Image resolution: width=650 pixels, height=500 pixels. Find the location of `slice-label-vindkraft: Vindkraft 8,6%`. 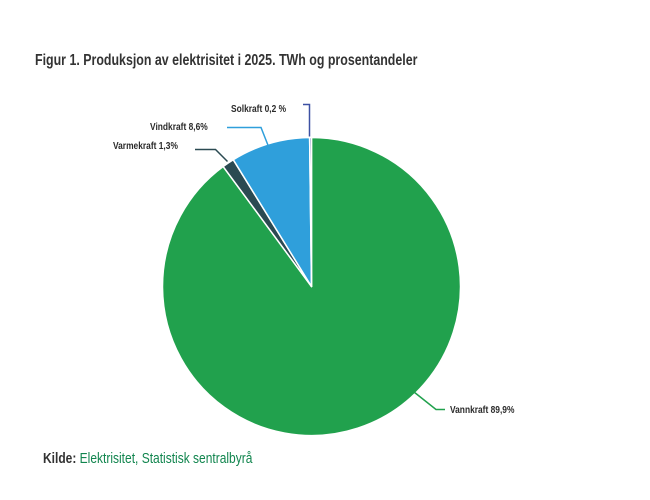

slice-label-vindkraft: Vindkraft 8,6% is located at coordinates (179, 127).